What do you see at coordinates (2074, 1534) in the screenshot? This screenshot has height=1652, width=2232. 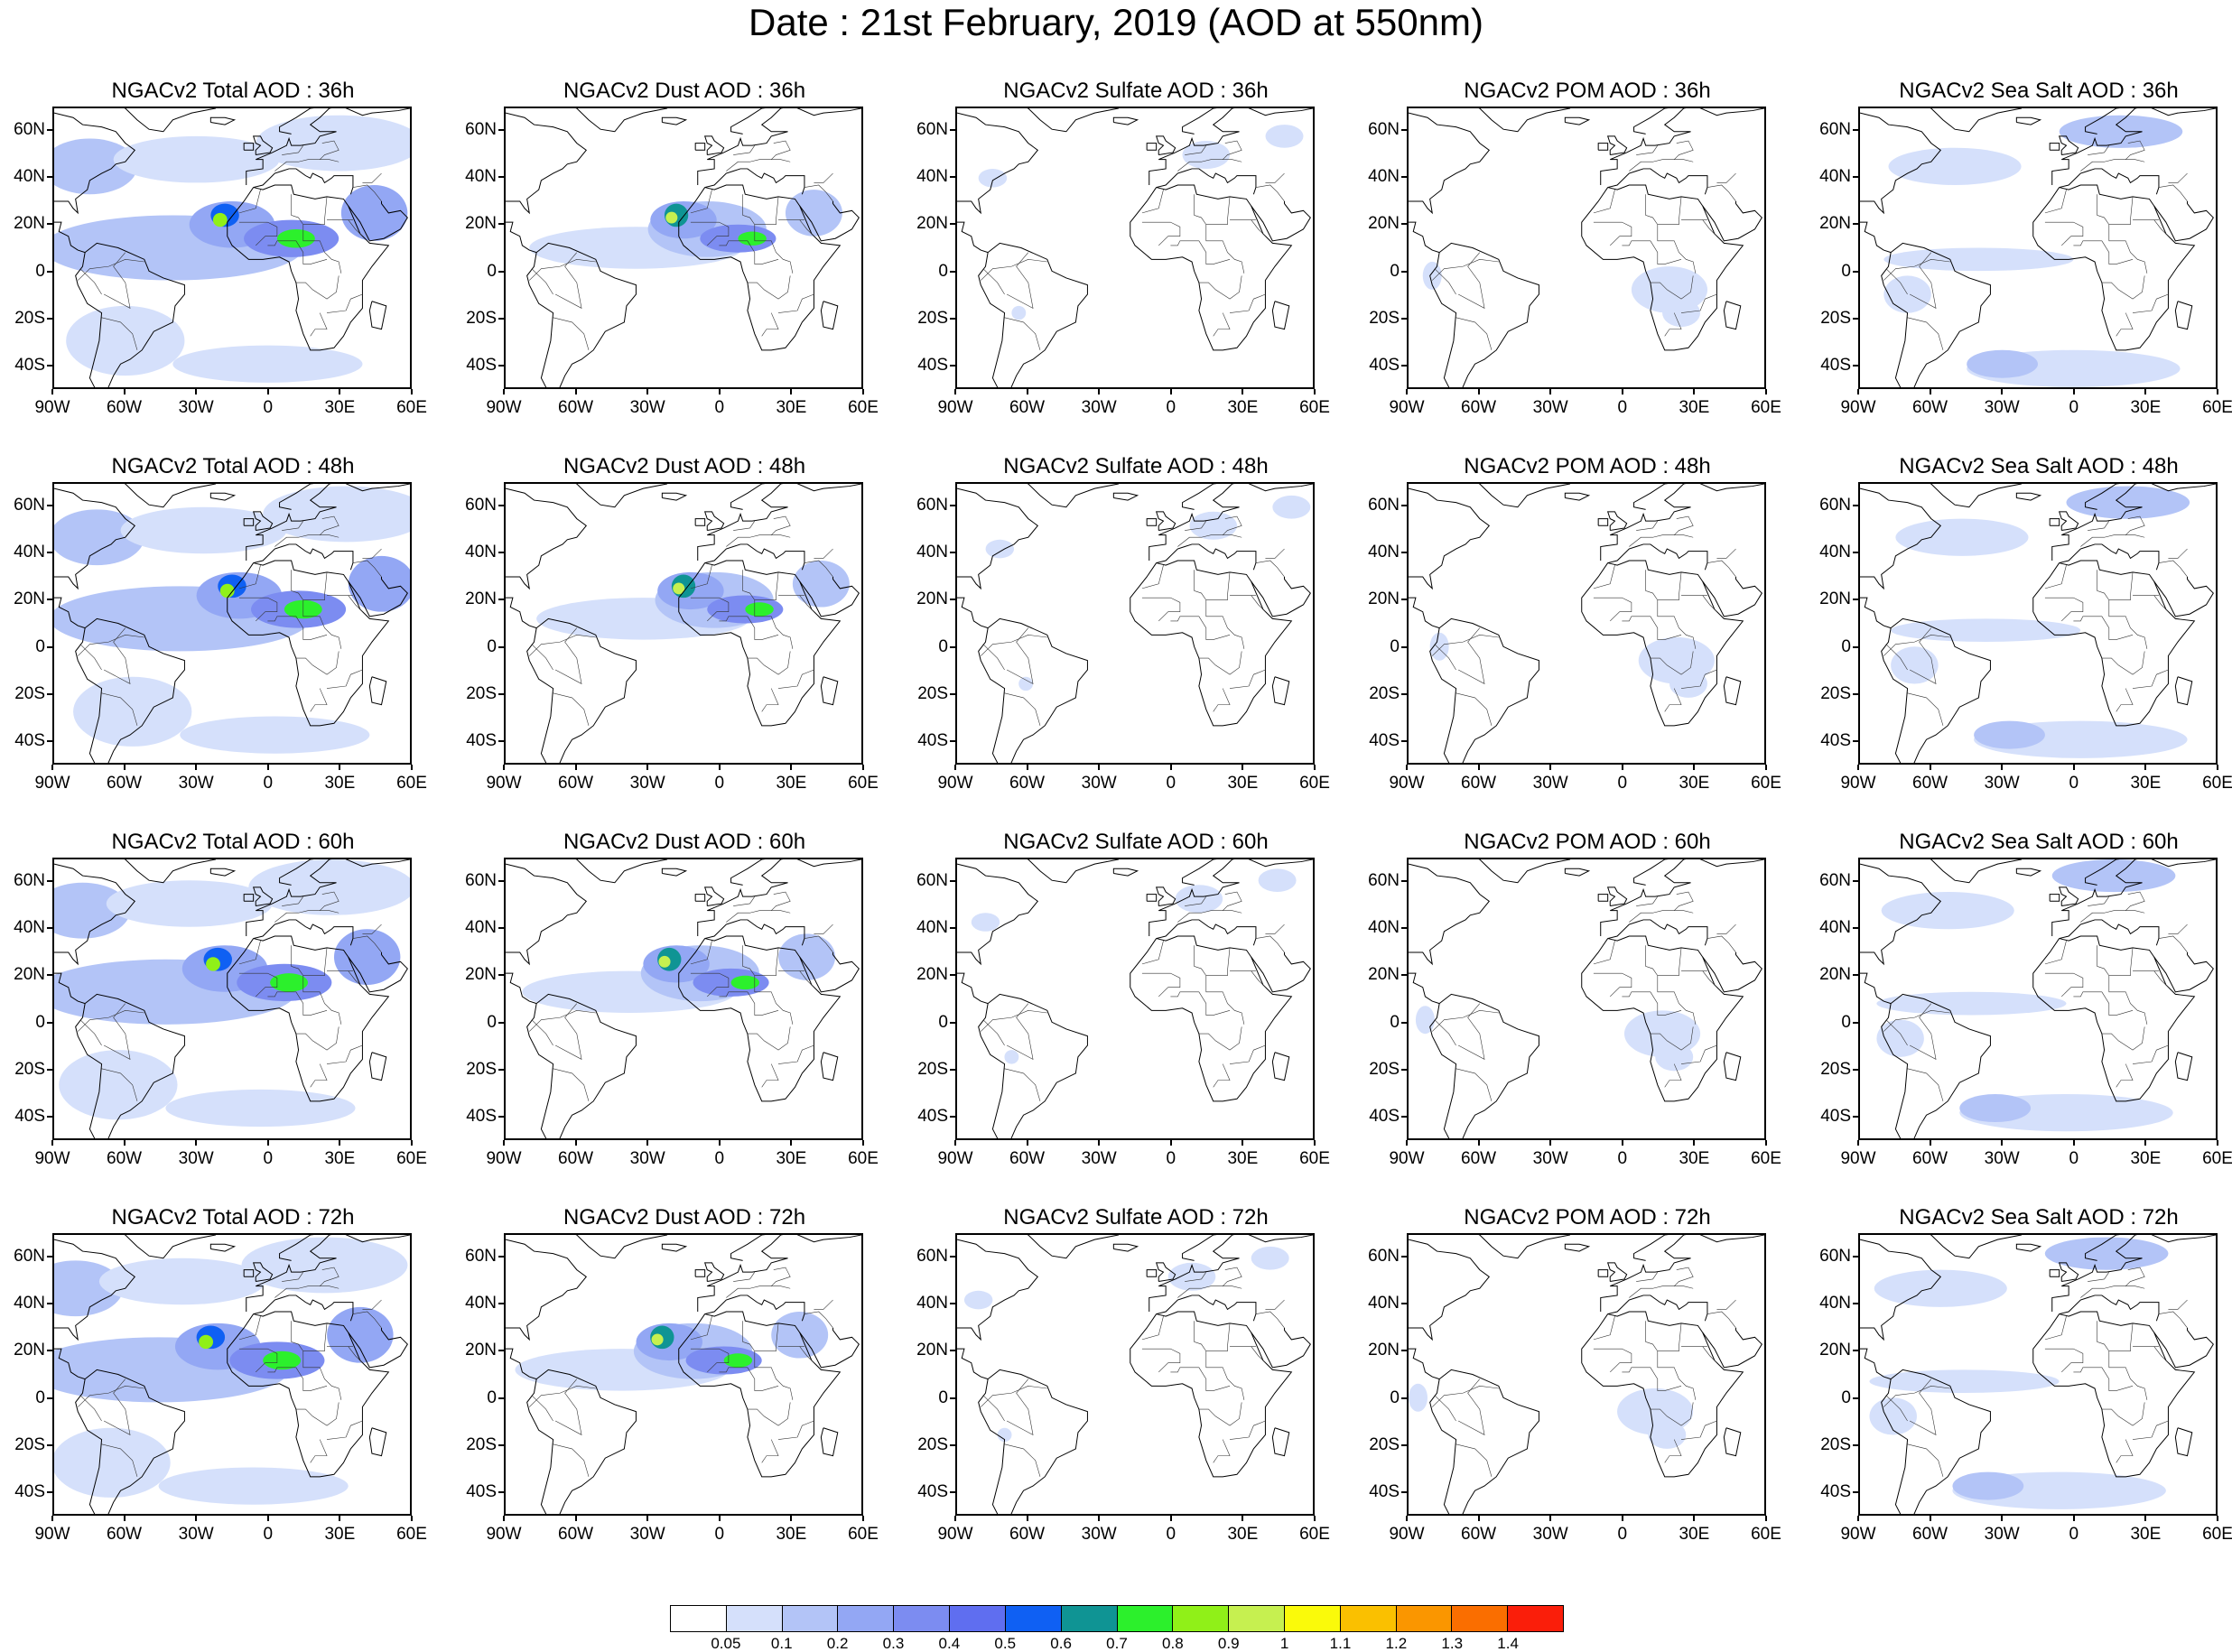 I see `lon-label: 0` at bounding box center [2074, 1534].